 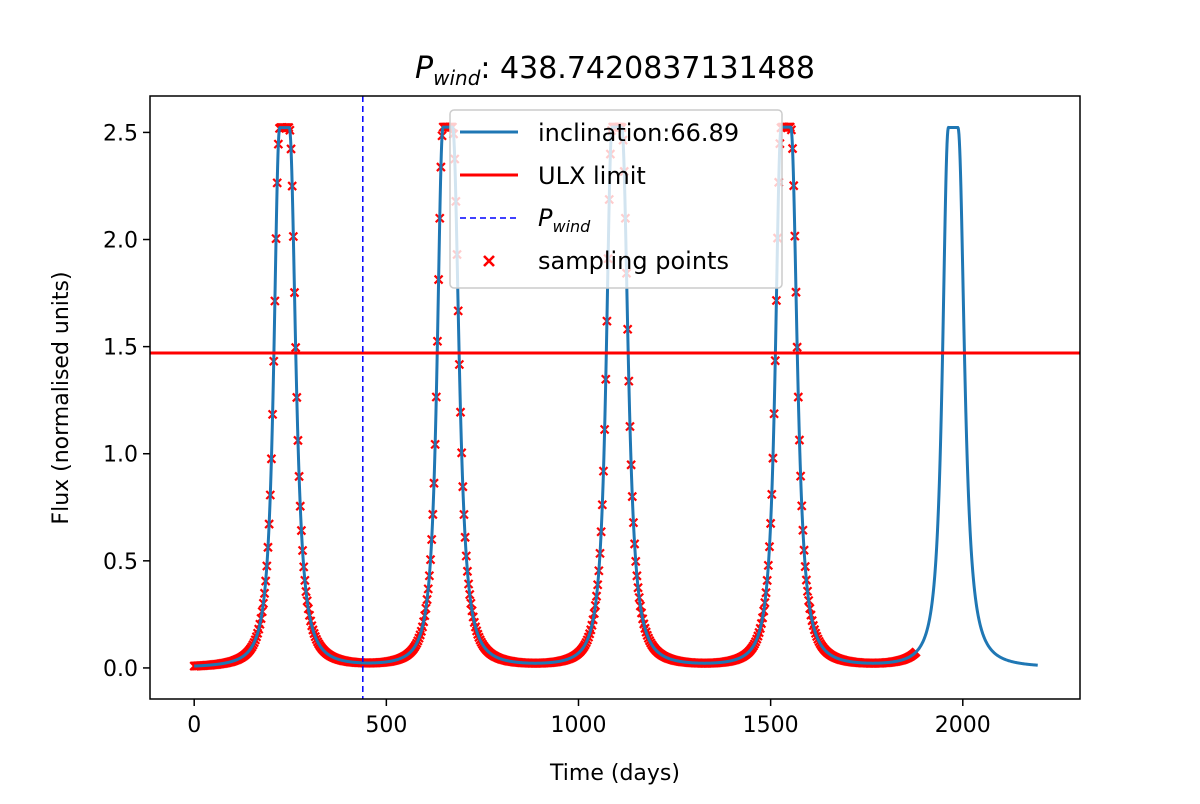 I want to click on legend-pwind-label: Pwind, so click(x=564, y=220).